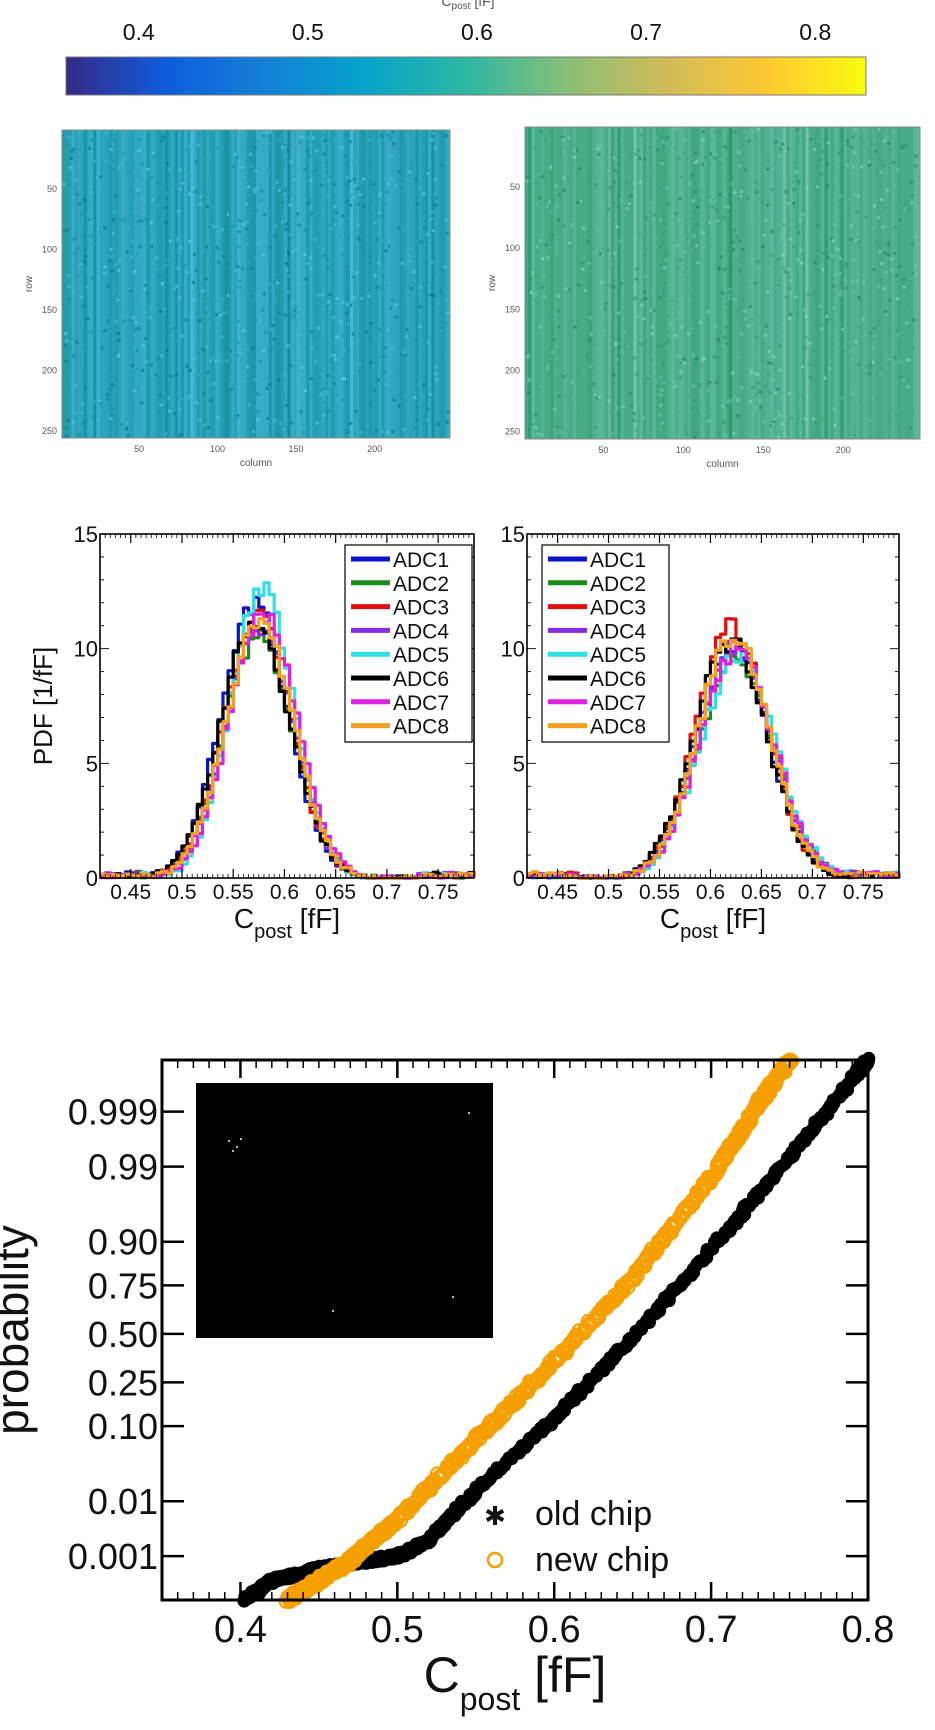 The height and width of the screenshot is (1730, 935). Describe the element at coordinates (618, 655) in the screenshot. I see `legend-label-adc5: ADC5` at that location.